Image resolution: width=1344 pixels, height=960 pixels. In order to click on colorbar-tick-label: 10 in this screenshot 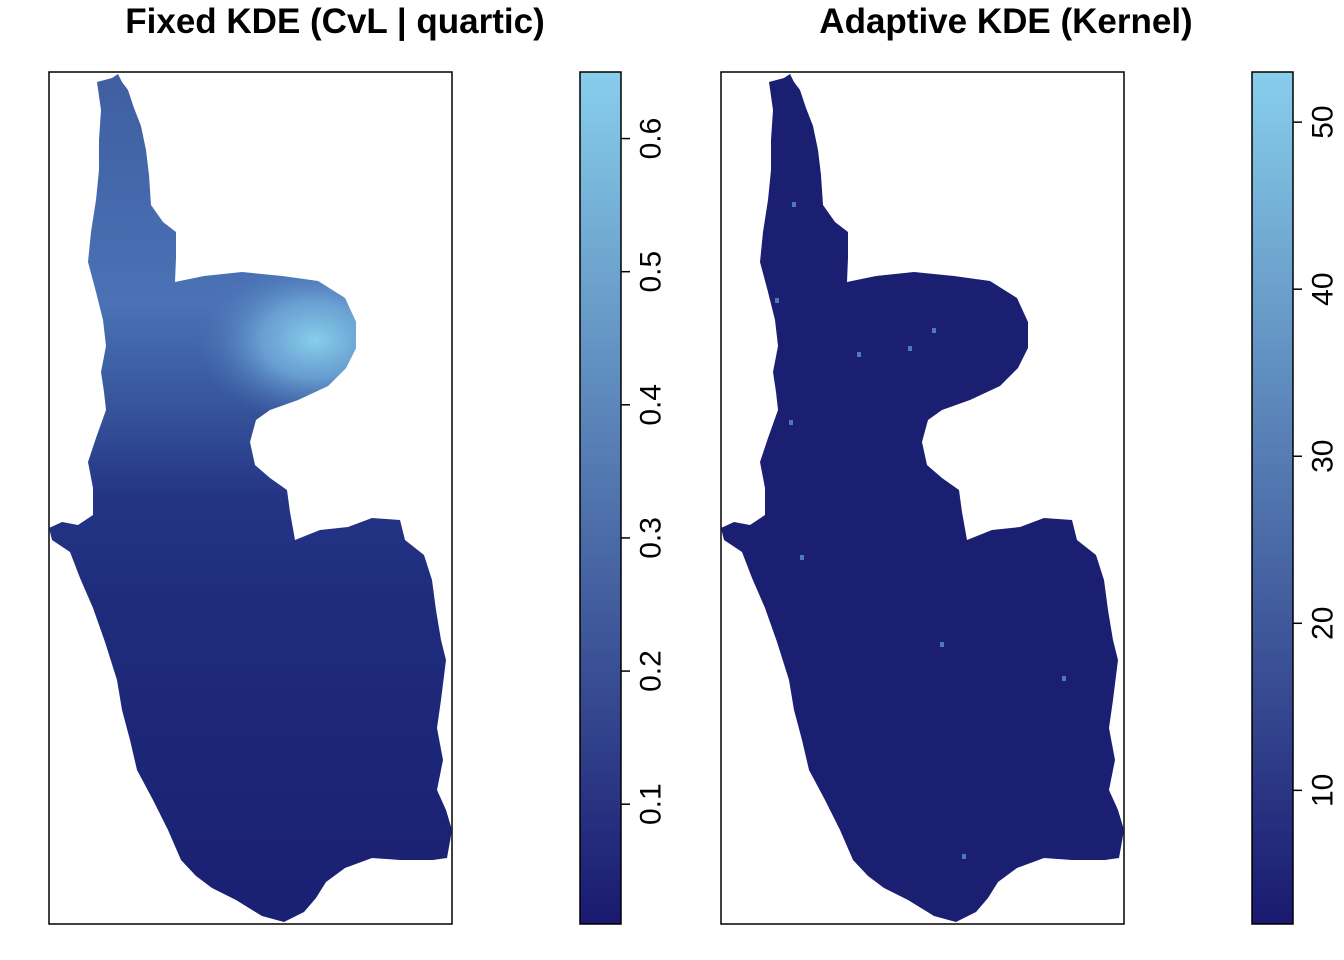, I will do `click(1323, 790)`.